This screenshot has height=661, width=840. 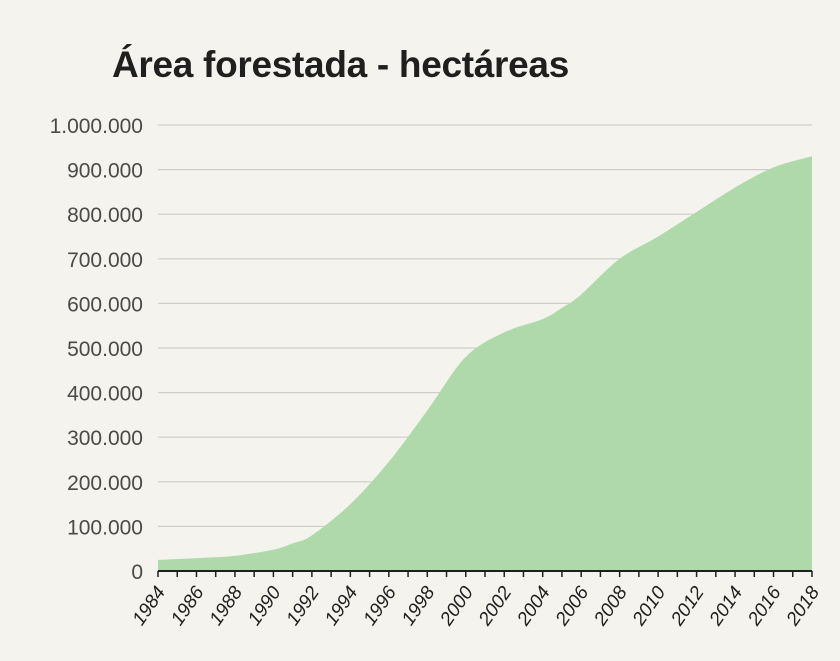 I want to click on x-tick-label: 1986, so click(x=188, y=605).